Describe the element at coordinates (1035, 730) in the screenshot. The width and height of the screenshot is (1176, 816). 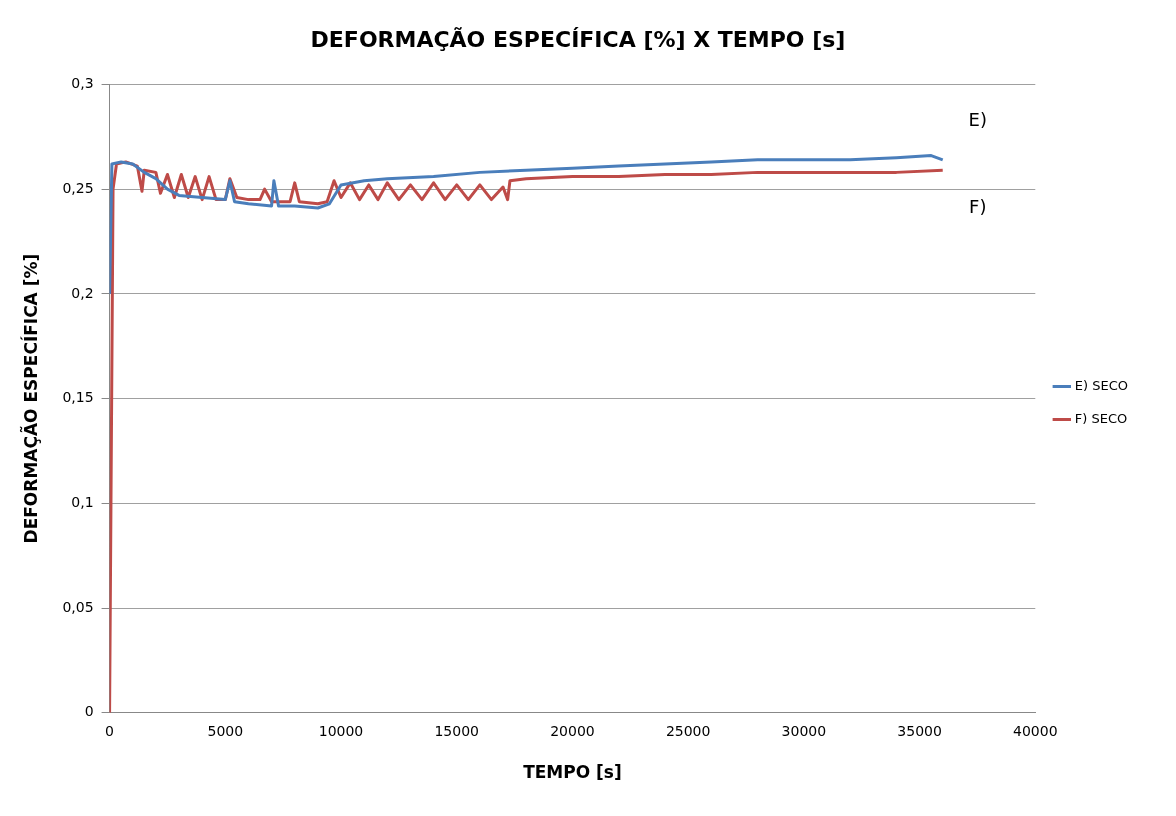
I see `x-tick-label: 40000` at that location.